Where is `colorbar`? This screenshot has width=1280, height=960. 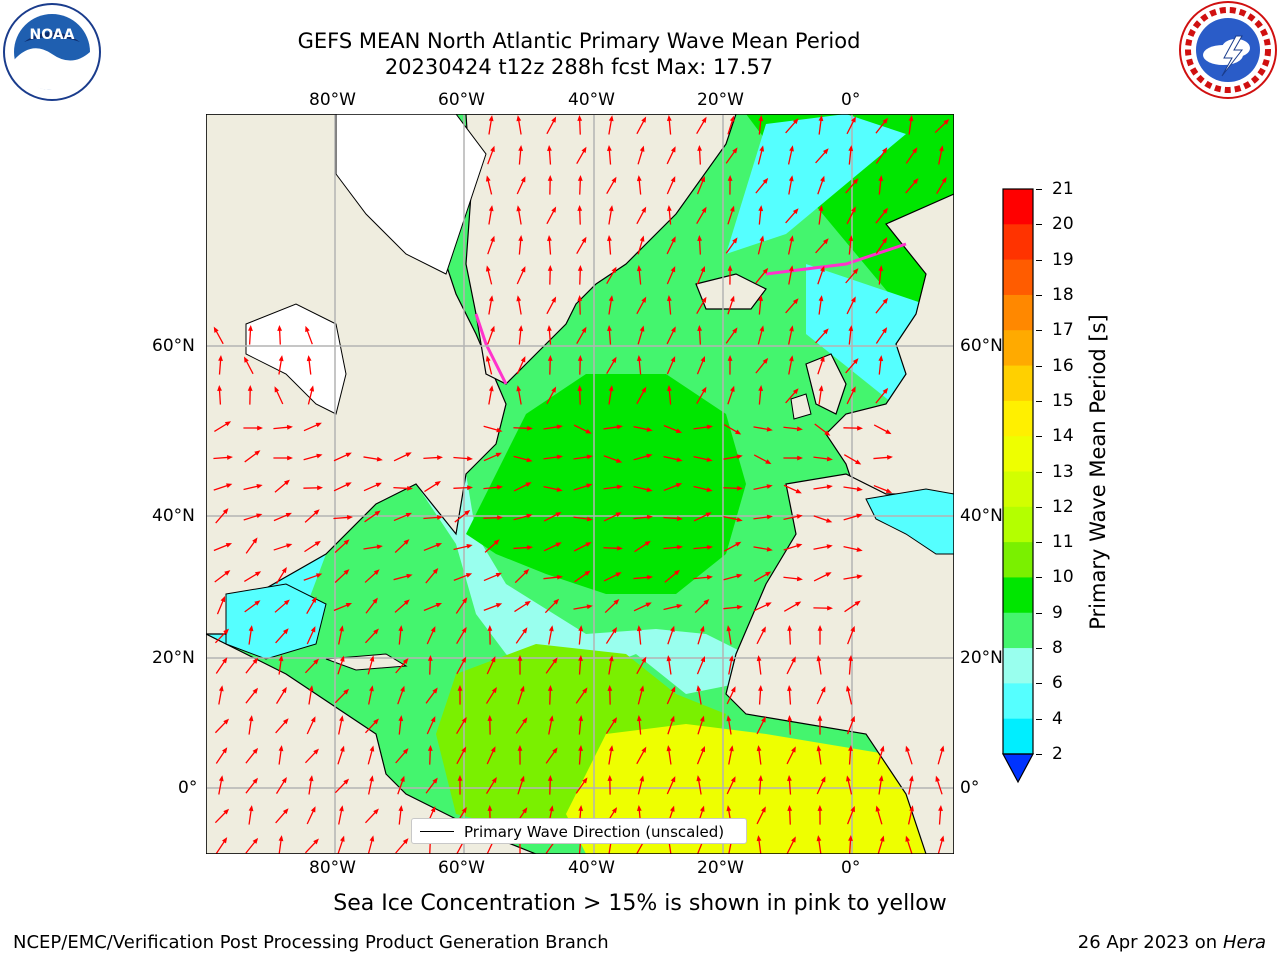
colorbar is located at coordinates (1018, 486).